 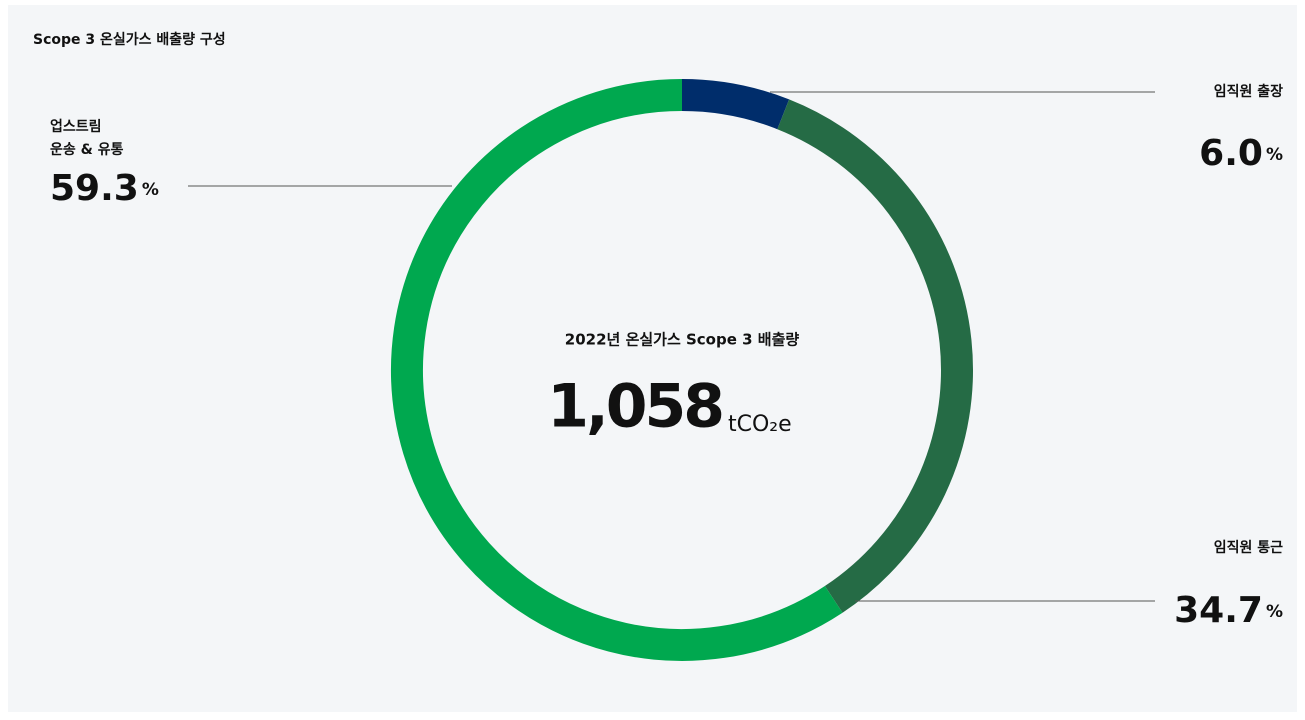 What do you see at coordinates (1218, 610) in the screenshot?
I see `value-number: 34.7` at bounding box center [1218, 610].